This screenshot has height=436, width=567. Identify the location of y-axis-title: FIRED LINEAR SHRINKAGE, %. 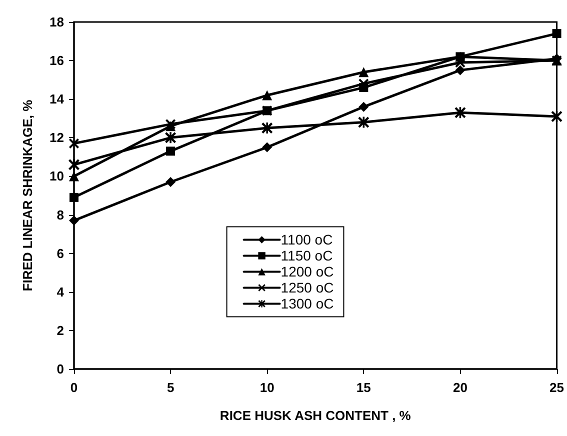
(27, 195).